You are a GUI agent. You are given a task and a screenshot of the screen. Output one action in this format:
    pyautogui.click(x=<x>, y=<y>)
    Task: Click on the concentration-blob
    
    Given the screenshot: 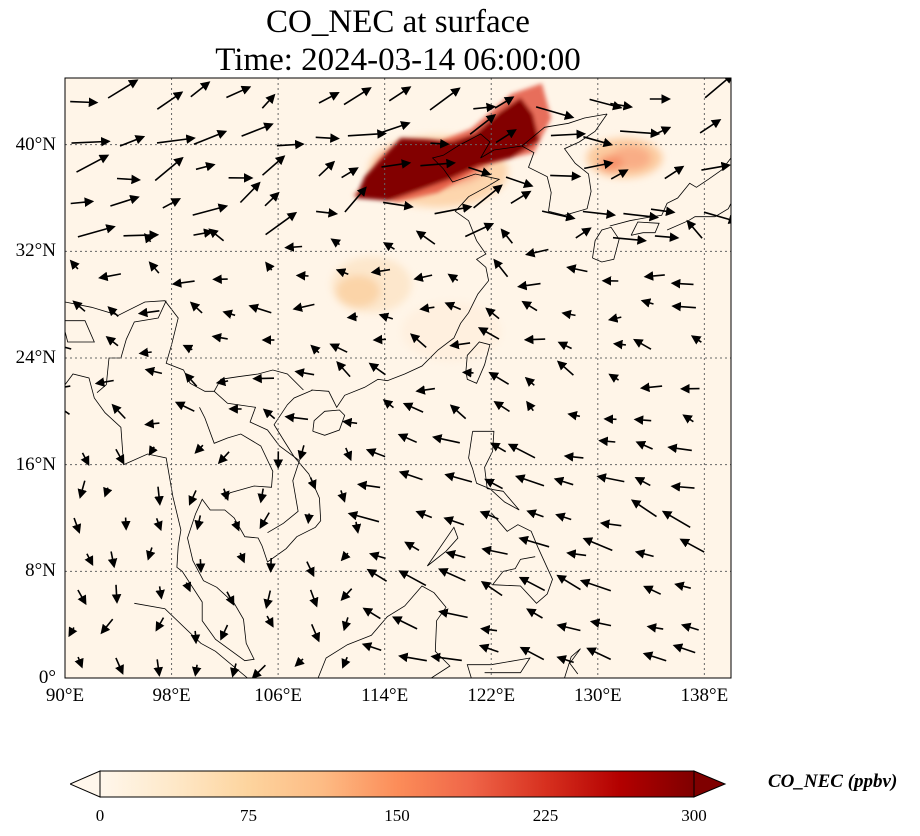 What is the action you would take?
    pyautogui.click(x=611, y=163)
    